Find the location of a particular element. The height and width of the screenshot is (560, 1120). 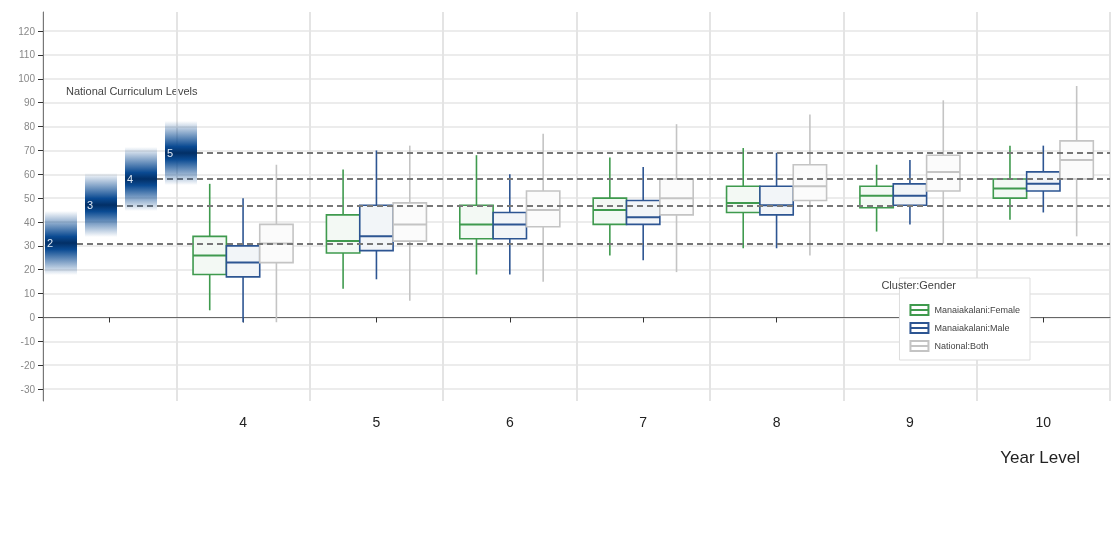

y-tick-label: 120 is located at coordinates (27, 31).